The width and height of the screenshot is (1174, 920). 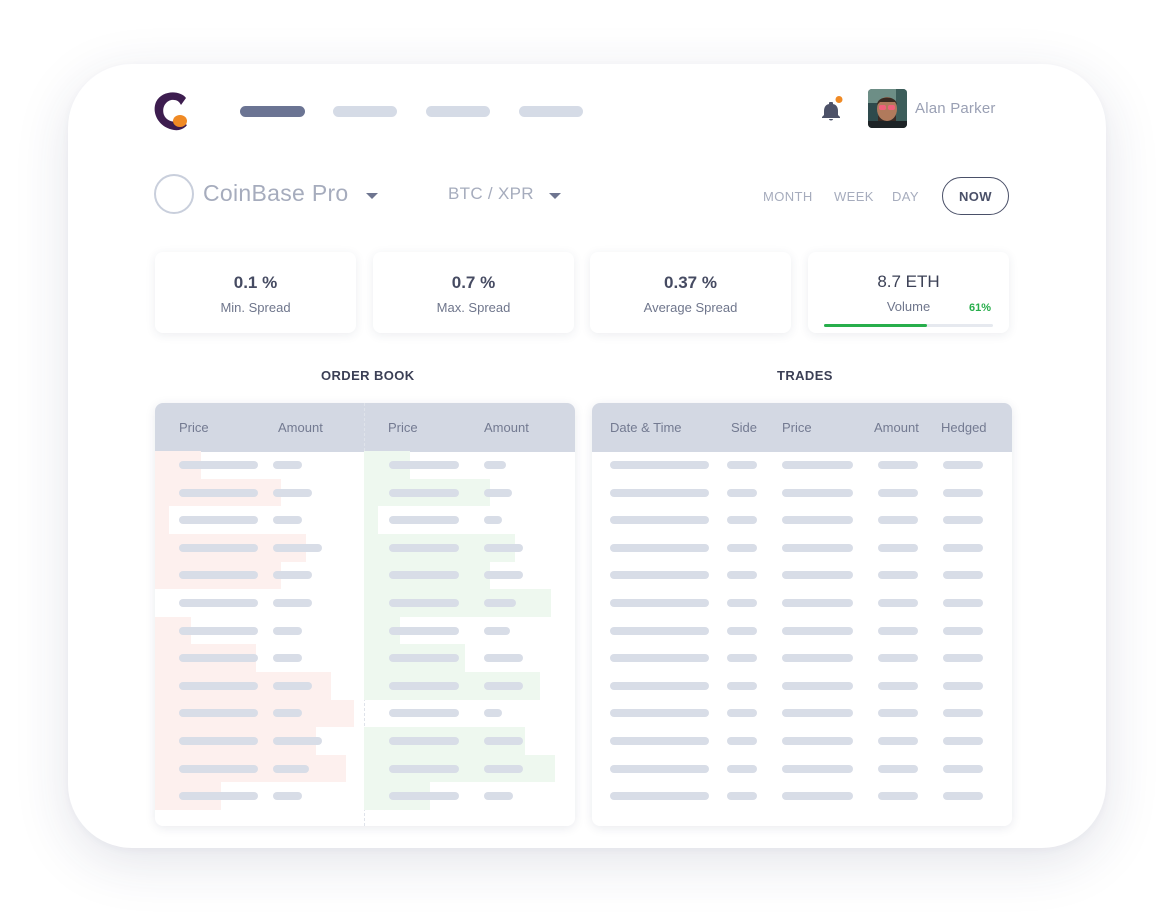 I want to click on col-head-amount: Amount, so click(x=896, y=427).